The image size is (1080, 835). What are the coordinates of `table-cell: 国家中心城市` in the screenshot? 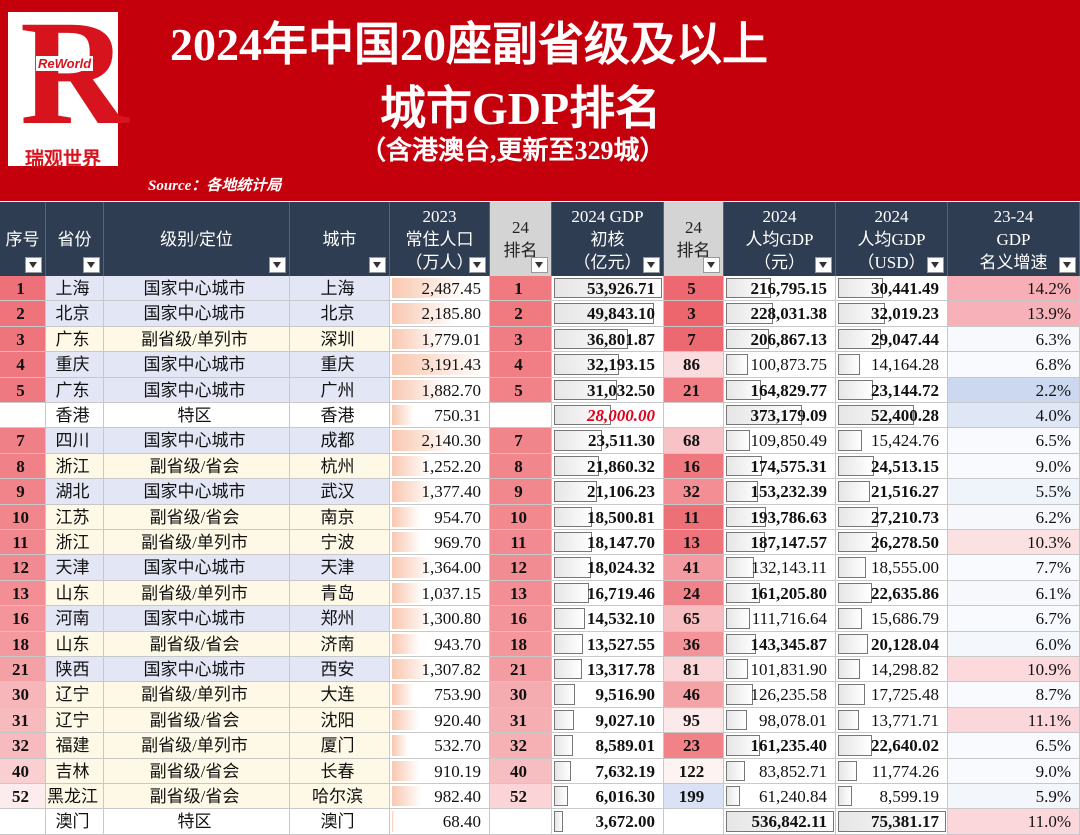 It's located at (197, 568).